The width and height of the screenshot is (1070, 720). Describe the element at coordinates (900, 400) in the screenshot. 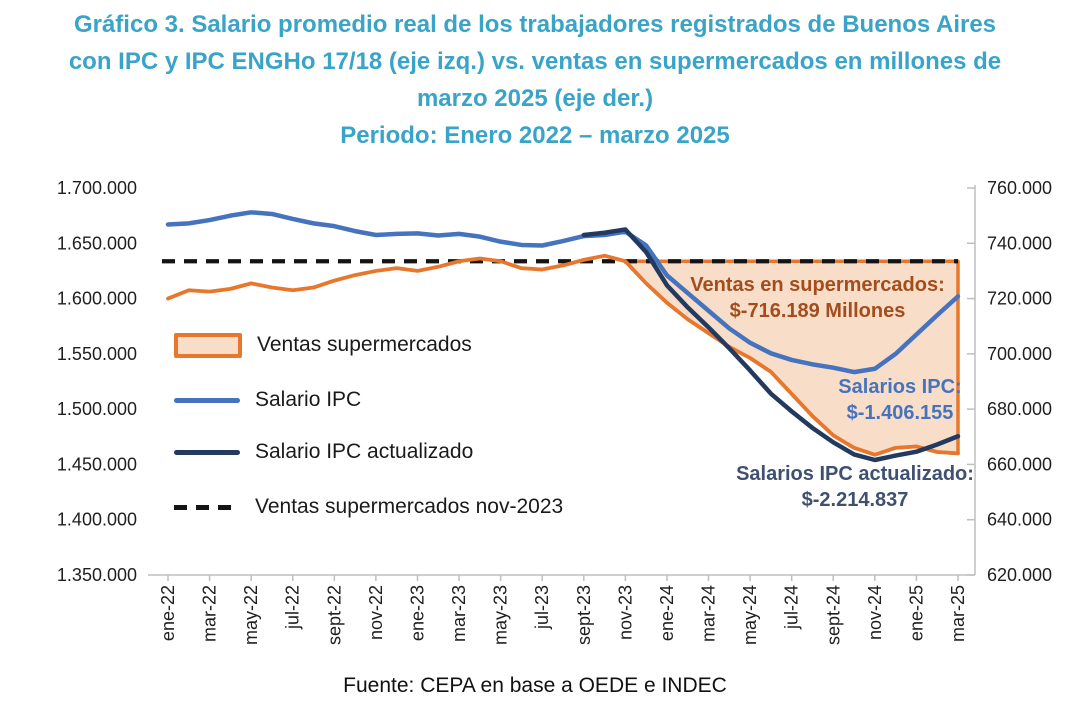

I see `annotation-salarios-ipc: Salarios IPC: $-1.406.155` at that location.